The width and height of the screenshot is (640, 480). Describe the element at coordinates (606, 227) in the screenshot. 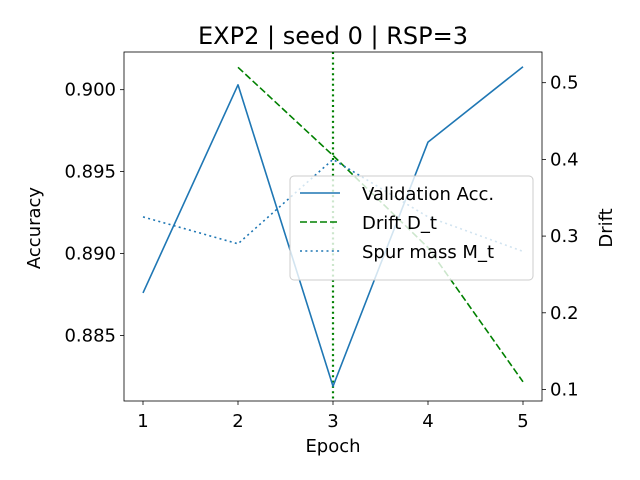

I see `y-axis-right-label: Drift` at that location.